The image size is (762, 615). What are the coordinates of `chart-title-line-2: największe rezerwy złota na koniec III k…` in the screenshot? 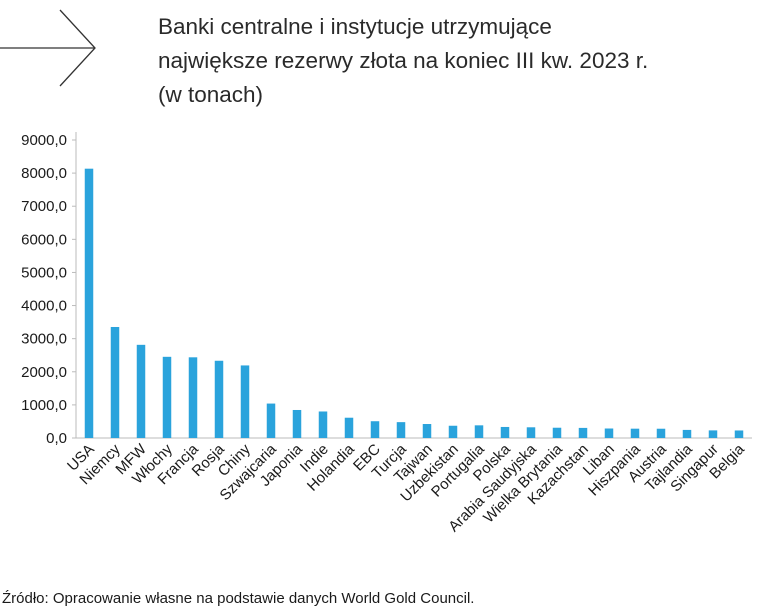 It's located at (403, 60).